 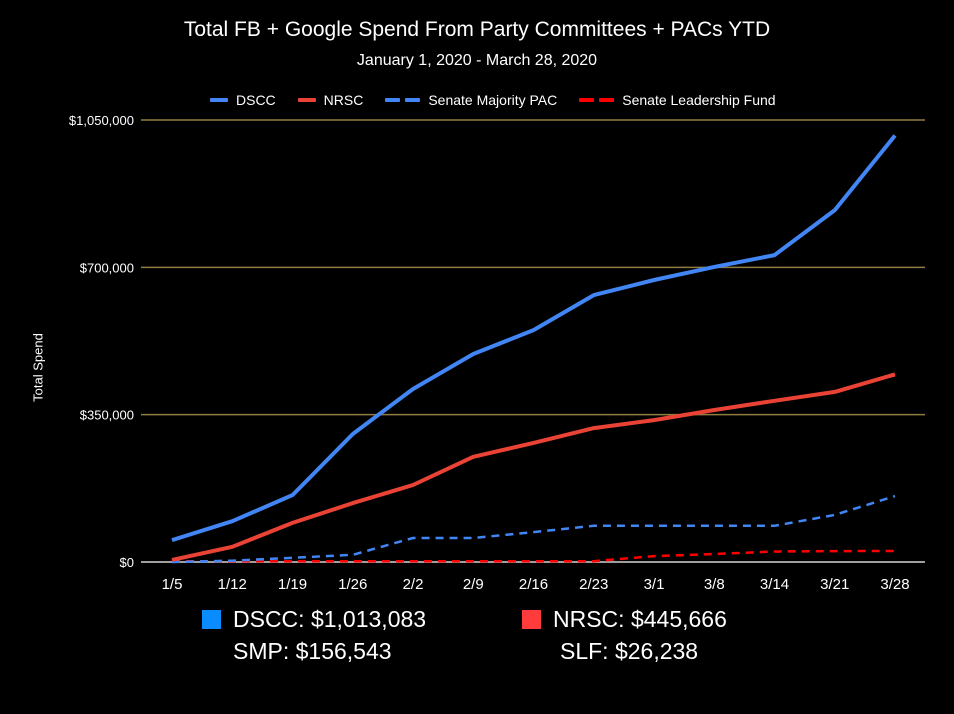 I want to click on x-tick-label: 2/2, so click(x=413, y=584).